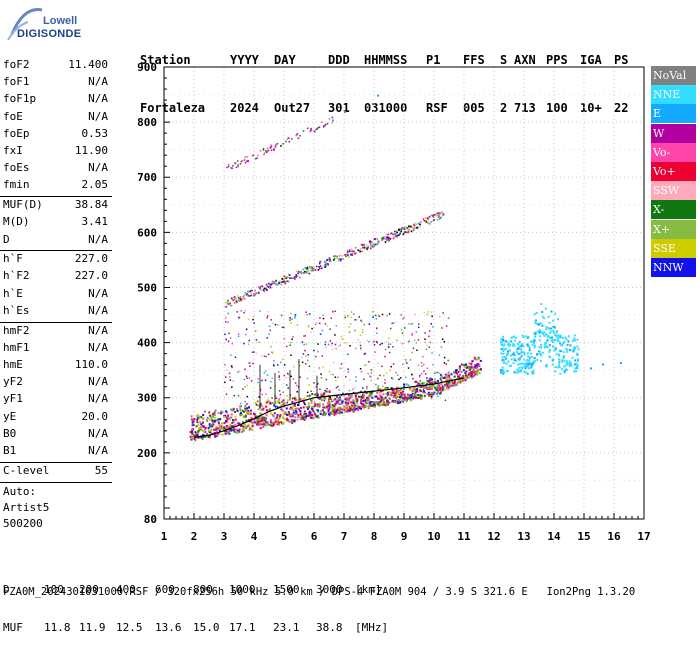  Describe the element at coordinates (126, 589) in the screenshot. I see `footer-distance-3: 400` at that location.